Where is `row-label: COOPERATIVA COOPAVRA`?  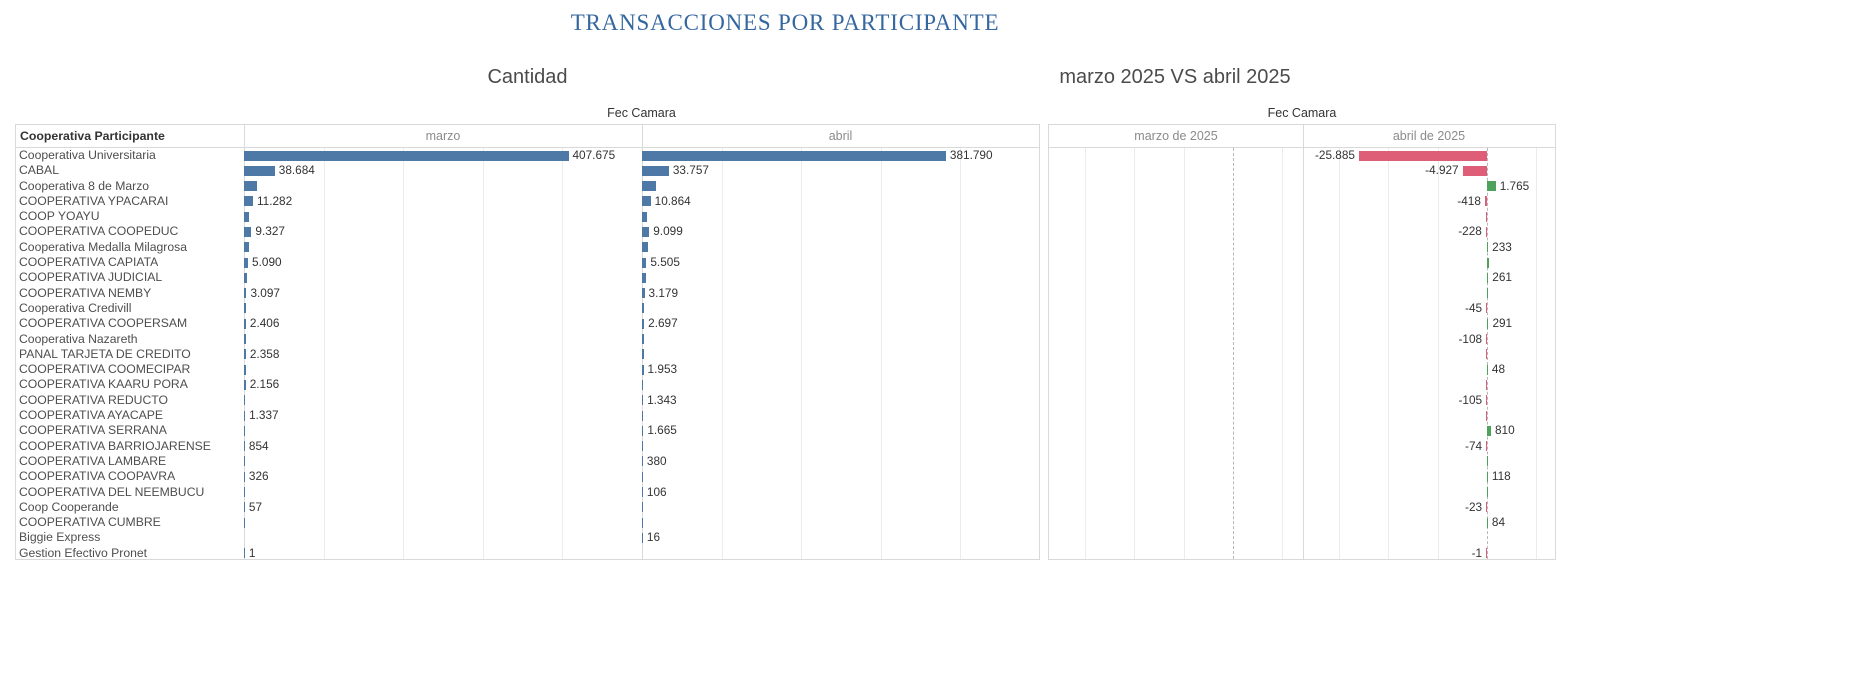 row-label: COOPERATIVA COOPAVRA is located at coordinates (97, 476).